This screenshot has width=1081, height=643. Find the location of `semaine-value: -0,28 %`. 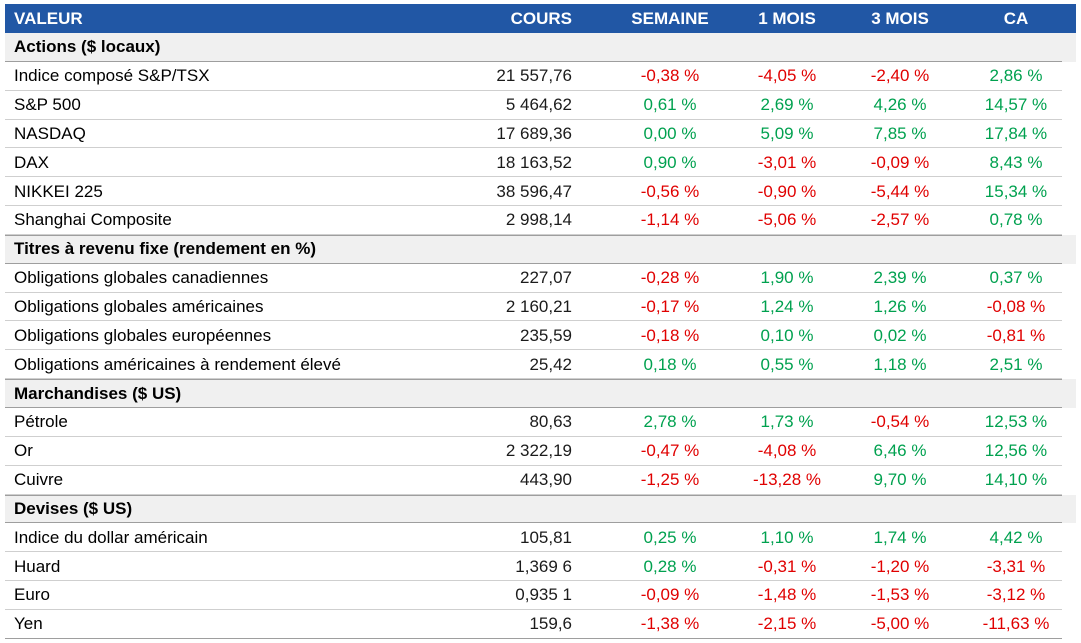

semaine-value: -0,28 % is located at coordinates (670, 278).